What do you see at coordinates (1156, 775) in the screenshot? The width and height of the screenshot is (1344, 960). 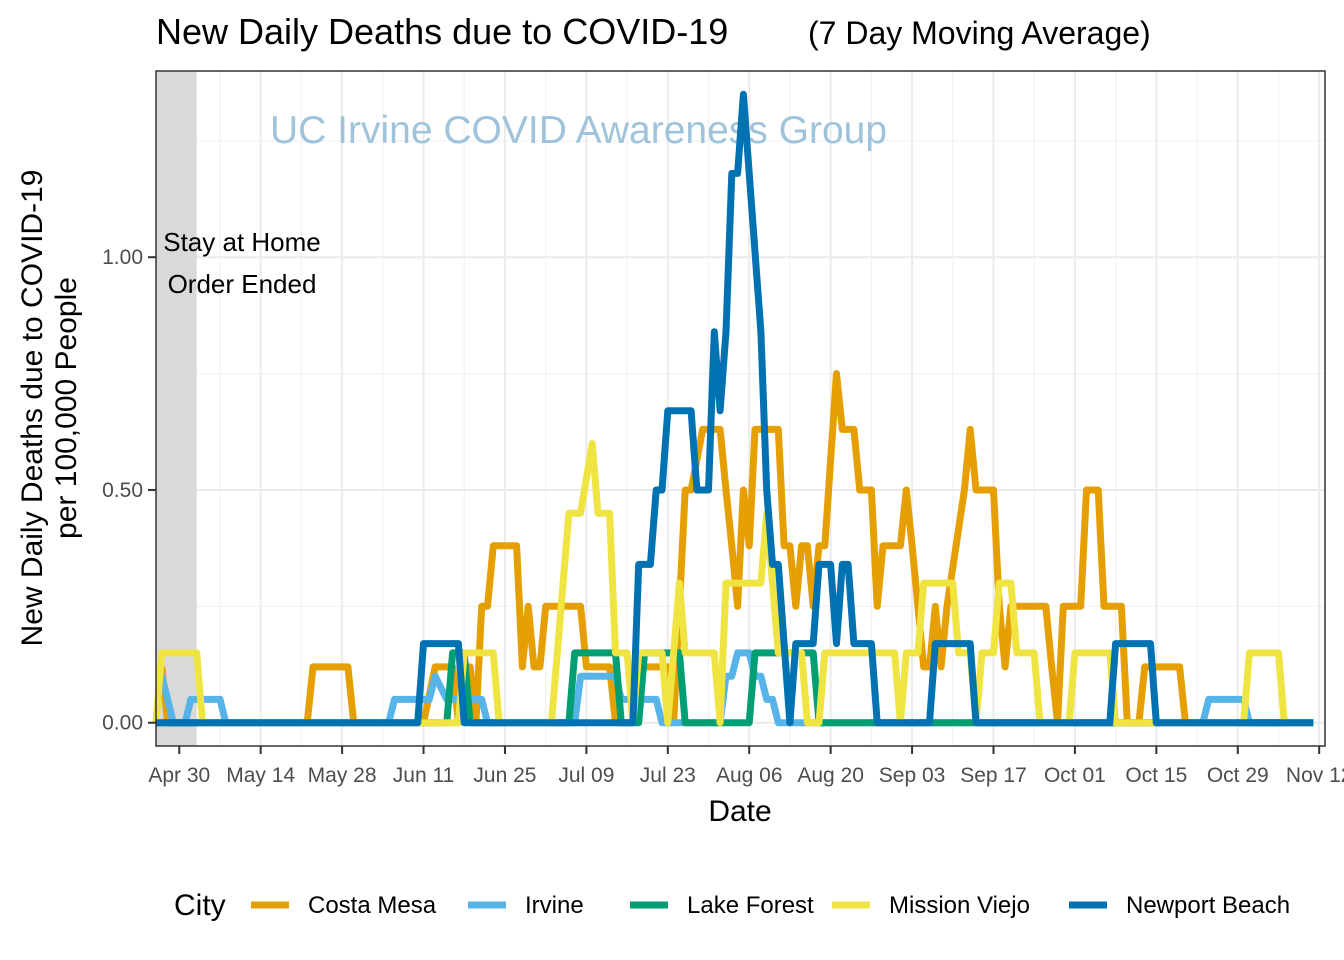 I see `x-tick-label: Oct 15` at bounding box center [1156, 775].